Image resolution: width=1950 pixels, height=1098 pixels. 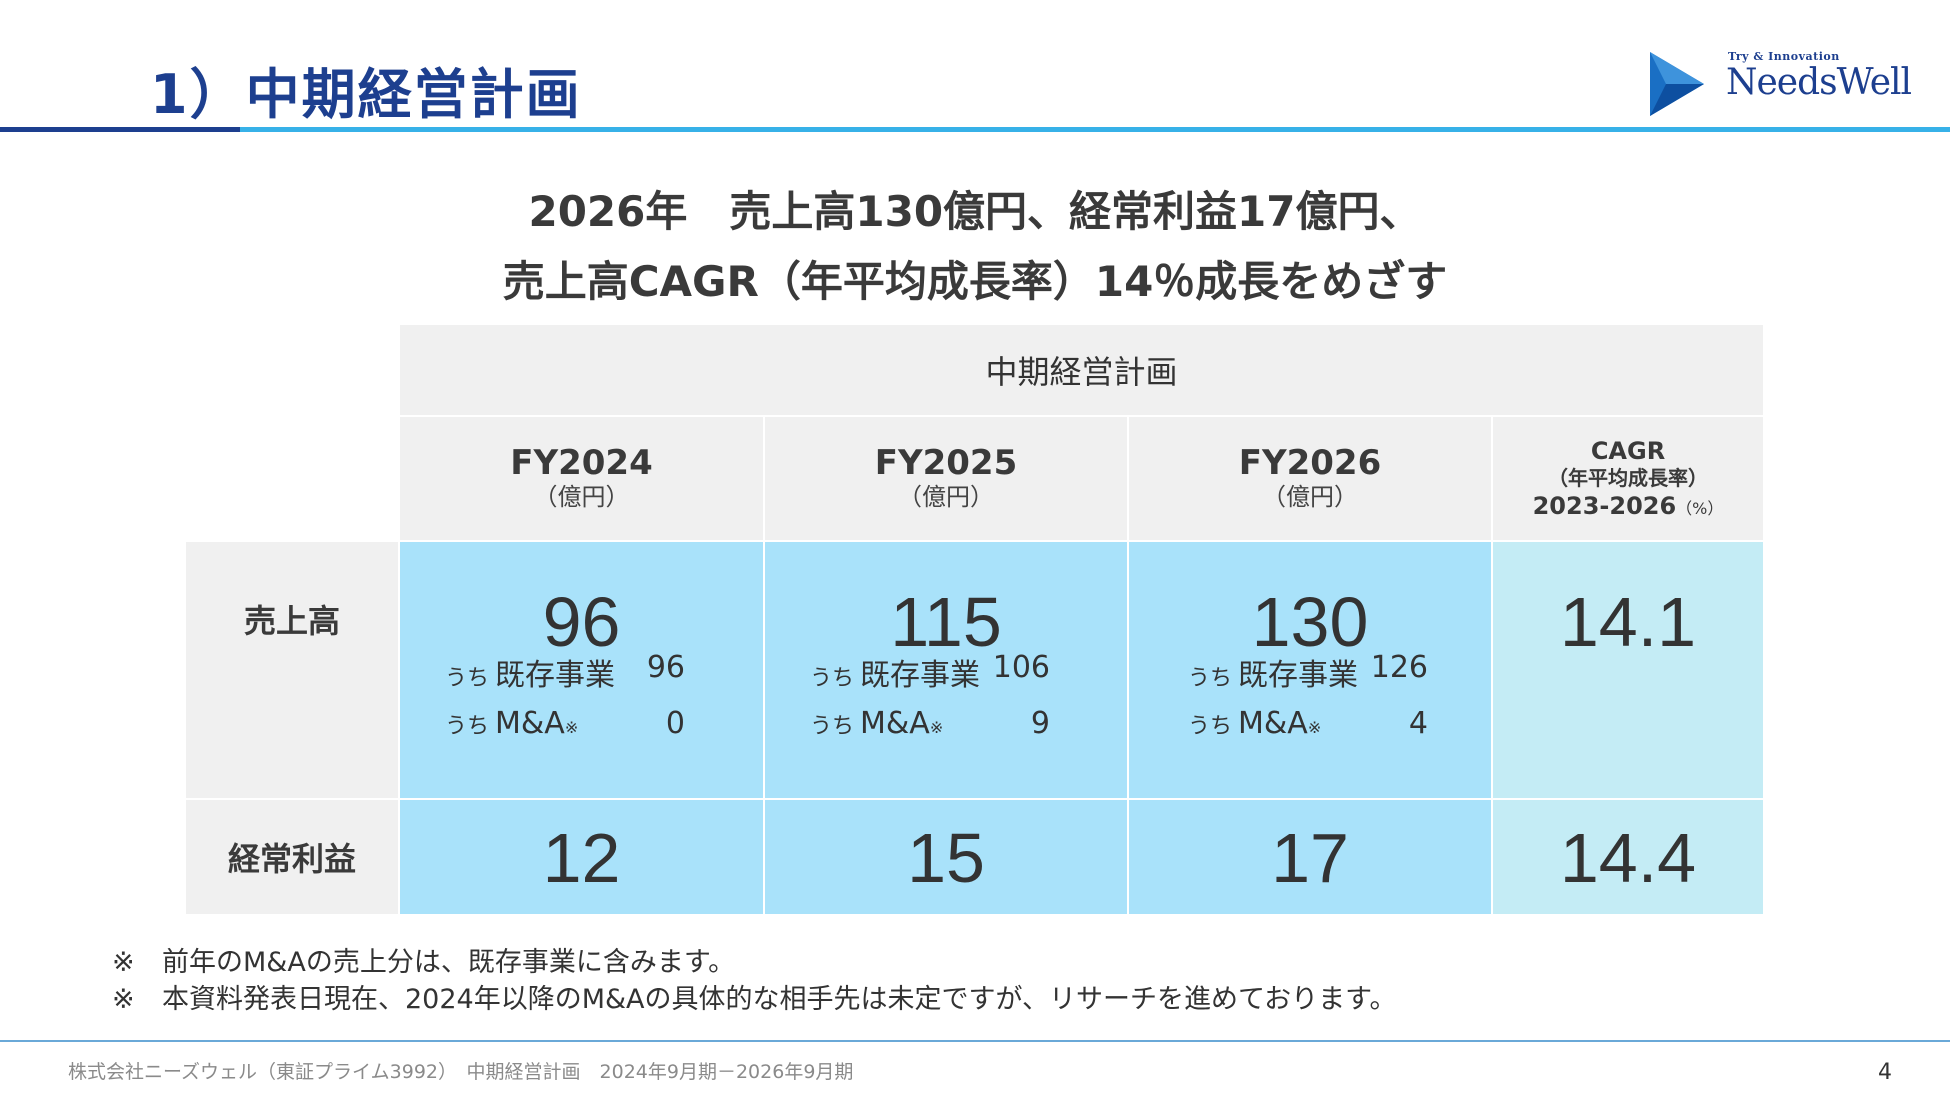 I want to click on row-header-ordinary-profit: 経常利益, so click(x=292, y=857).